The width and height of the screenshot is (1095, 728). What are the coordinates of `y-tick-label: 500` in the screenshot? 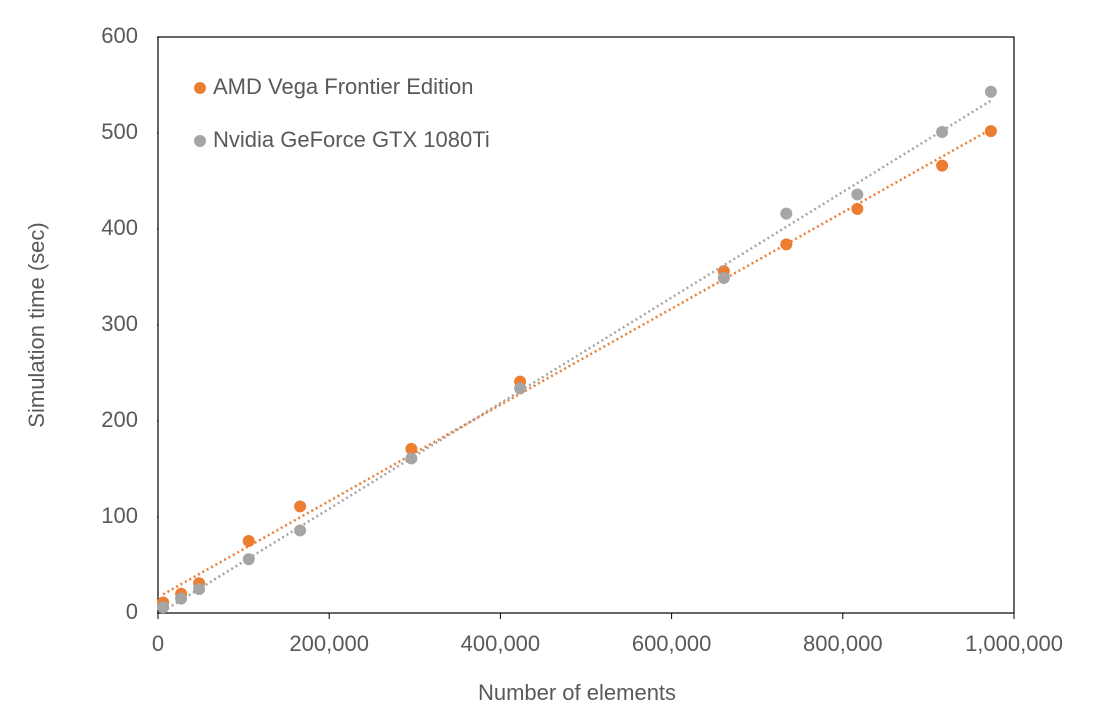 It's located at (119, 131).